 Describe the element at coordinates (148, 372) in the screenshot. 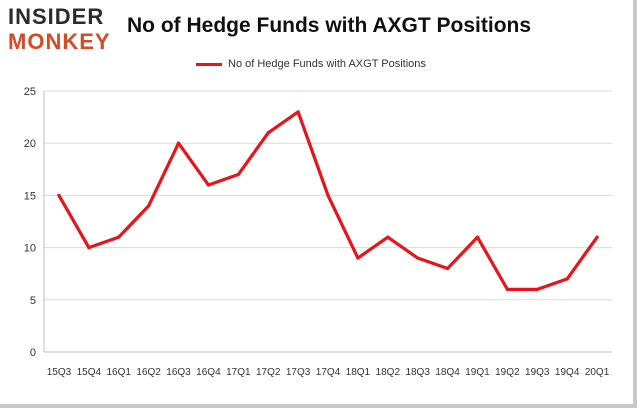

I see `x-tick-label: 16Q2` at that location.